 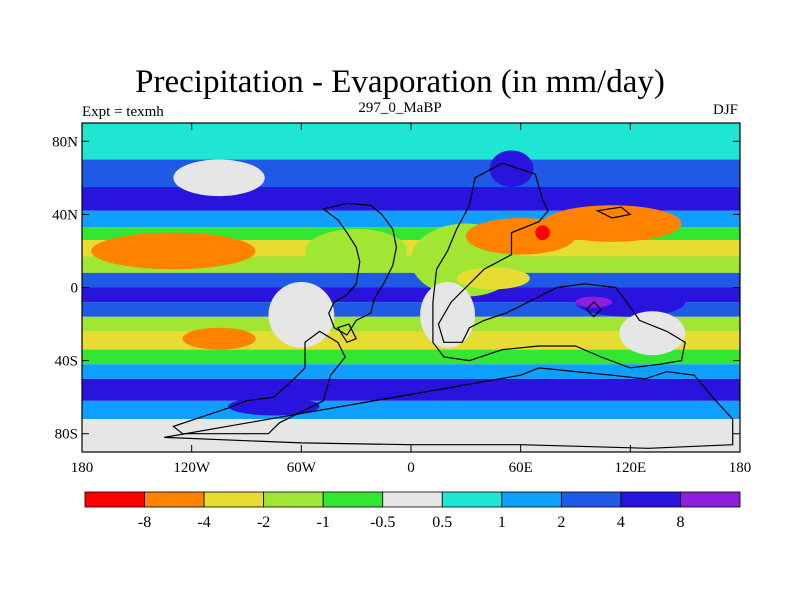 I want to click on coastline-antarctica, so click(x=449, y=408).